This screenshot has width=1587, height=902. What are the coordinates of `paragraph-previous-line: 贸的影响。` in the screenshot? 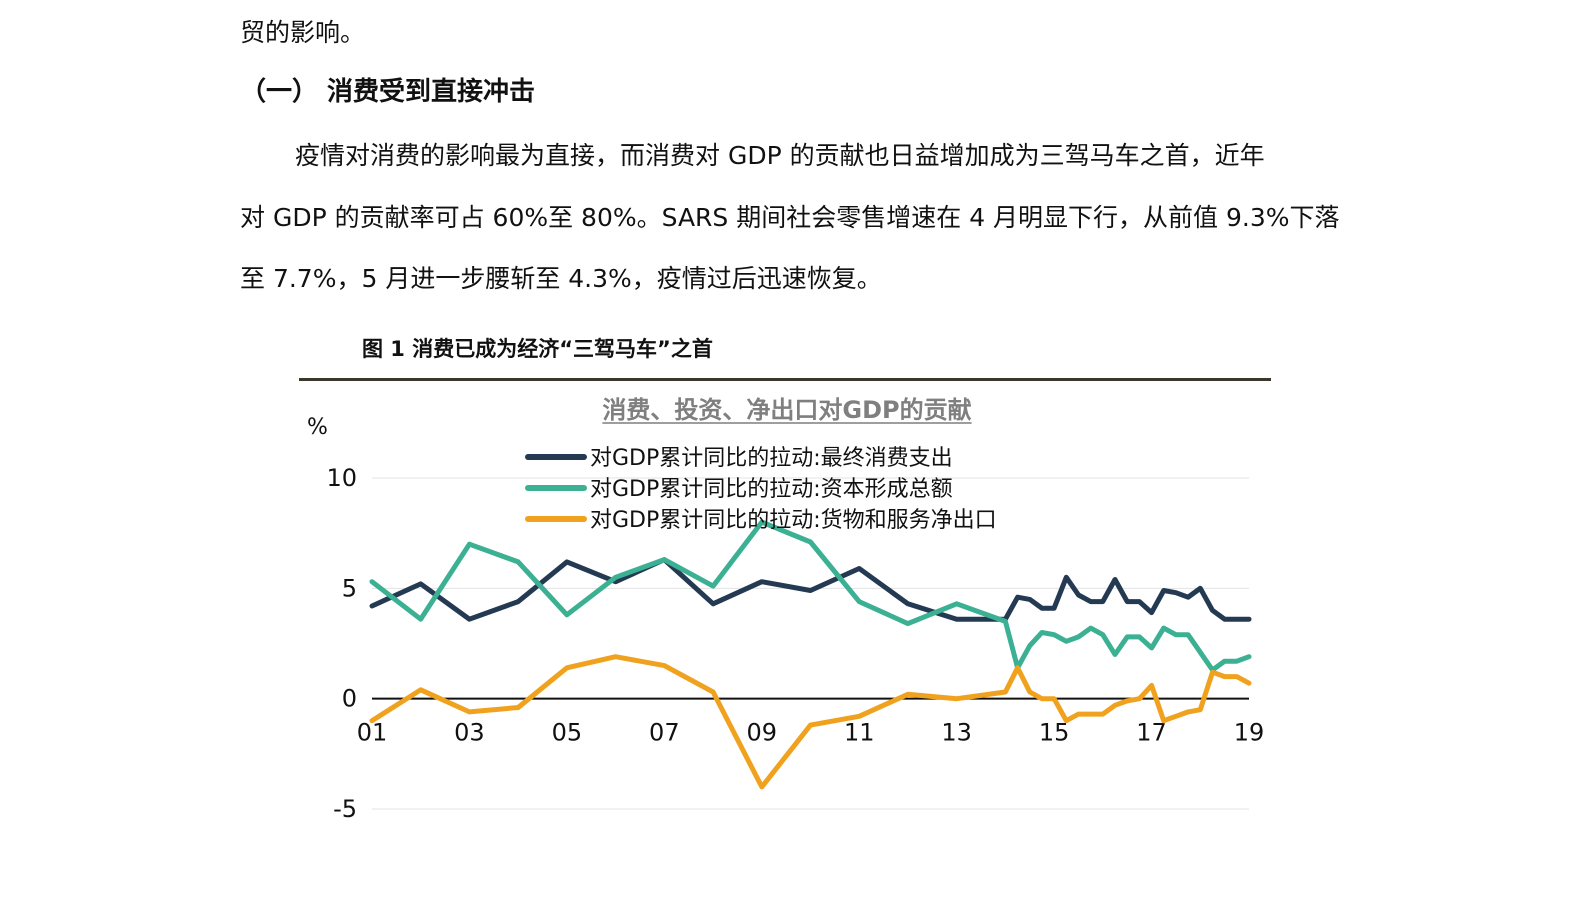 It's located at (303, 32).